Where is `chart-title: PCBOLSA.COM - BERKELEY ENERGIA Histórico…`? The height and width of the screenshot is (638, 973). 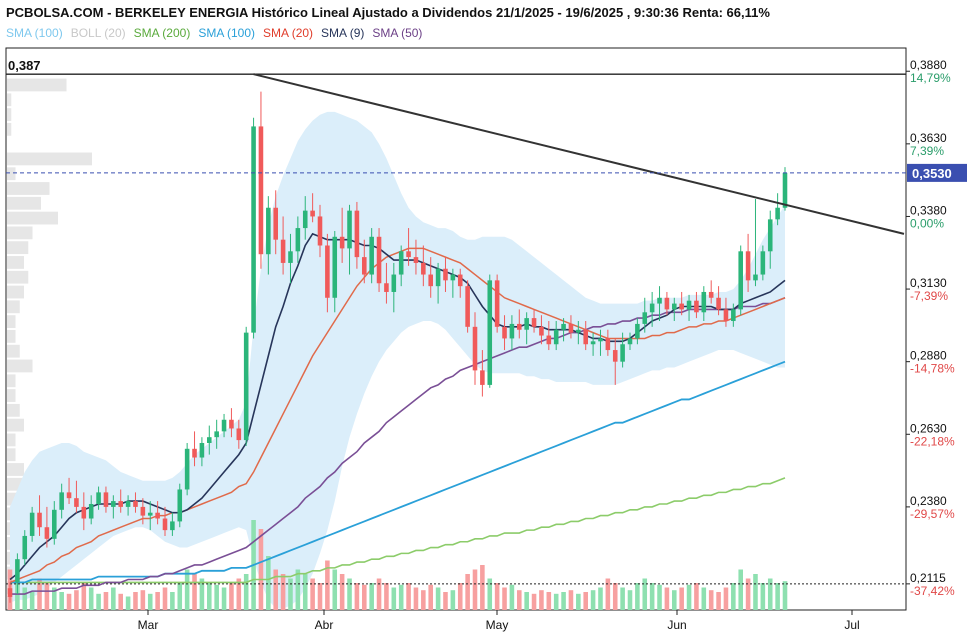
chart-title: PCBOLSA.COM - BERKELEY ENERGIA Histórico… is located at coordinates (388, 12).